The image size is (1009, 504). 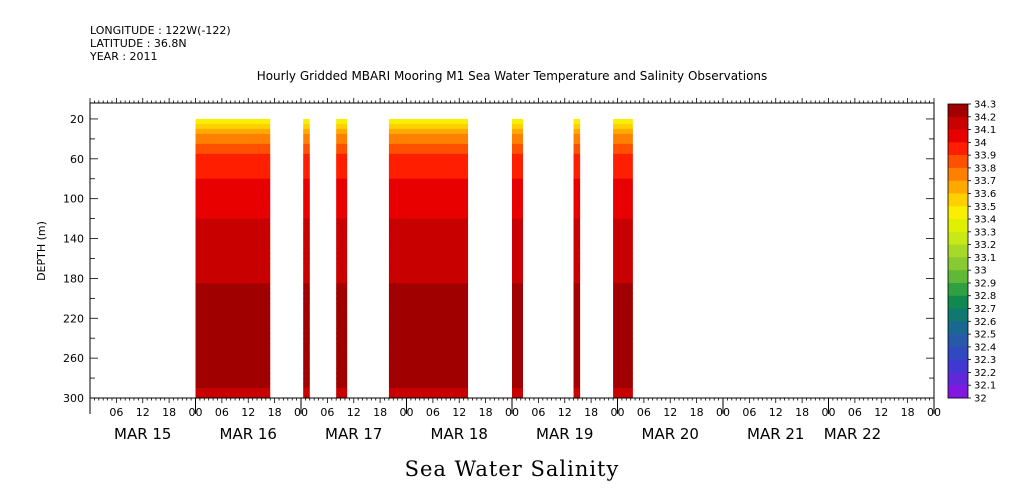 I want to click on colorbar-label: 32.4, so click(x=985, y=347).